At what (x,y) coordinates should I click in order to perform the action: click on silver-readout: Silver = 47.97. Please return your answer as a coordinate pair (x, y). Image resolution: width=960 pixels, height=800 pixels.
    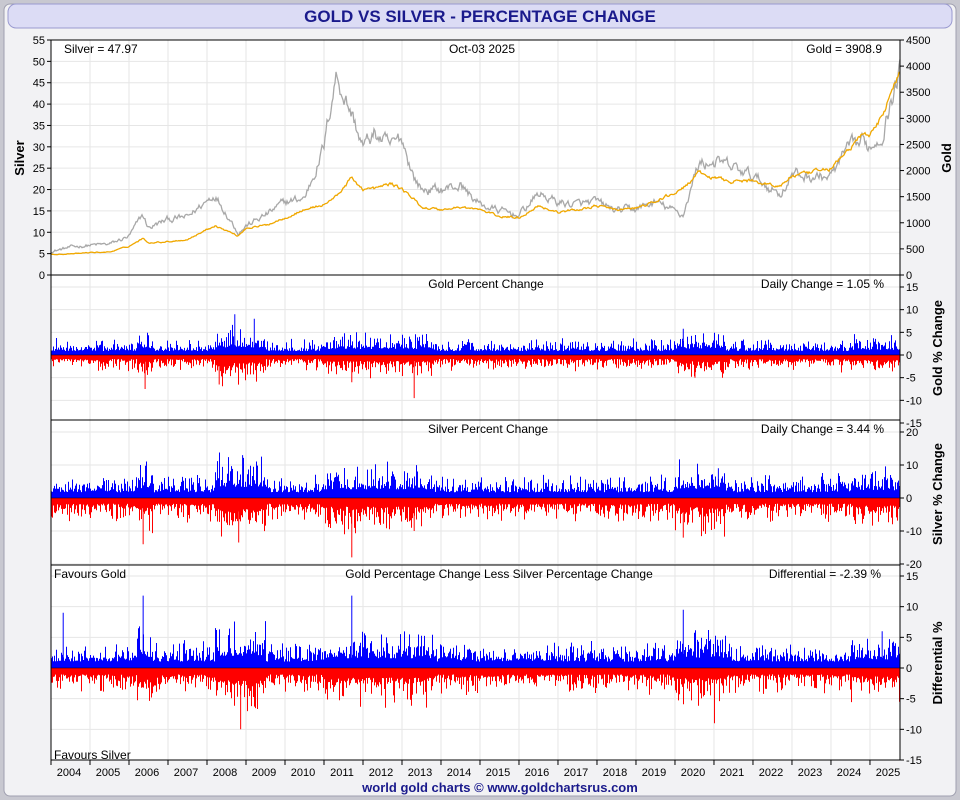
    Looking at the image, I should click on (101, 49).